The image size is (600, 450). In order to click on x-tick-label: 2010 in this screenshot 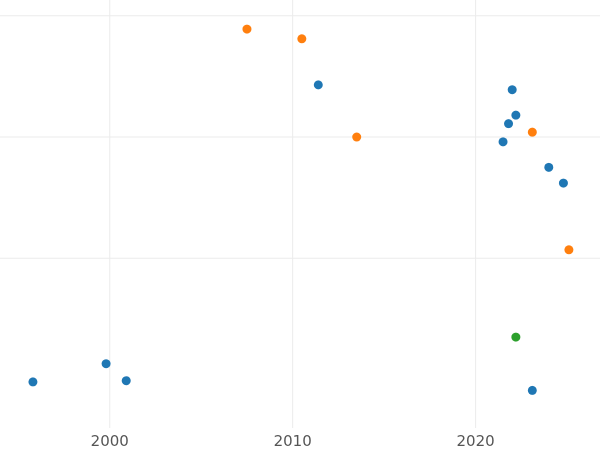, I will do `click(293, 441)`.